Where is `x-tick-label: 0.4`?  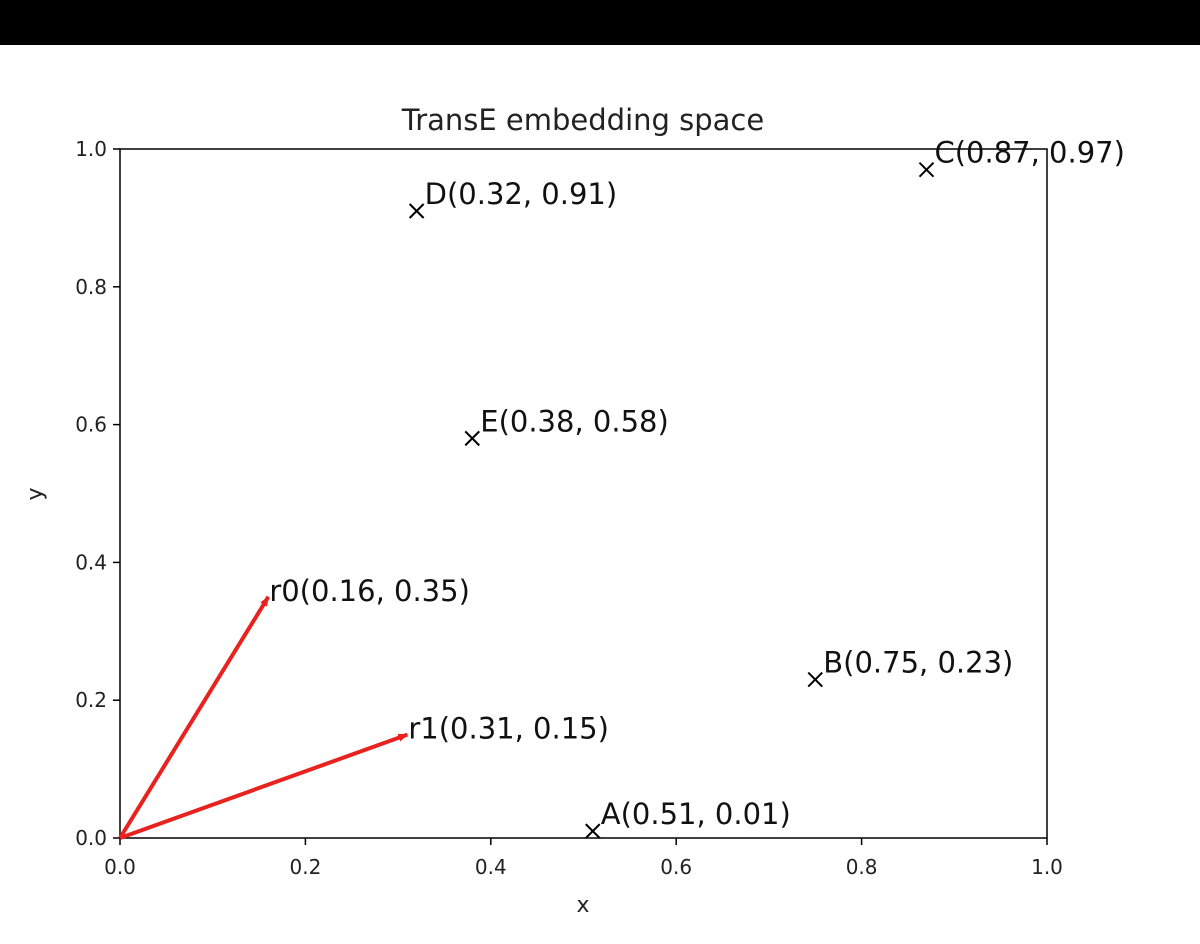
x-tick-label: 0.4 is located at coordinates (491, 867).